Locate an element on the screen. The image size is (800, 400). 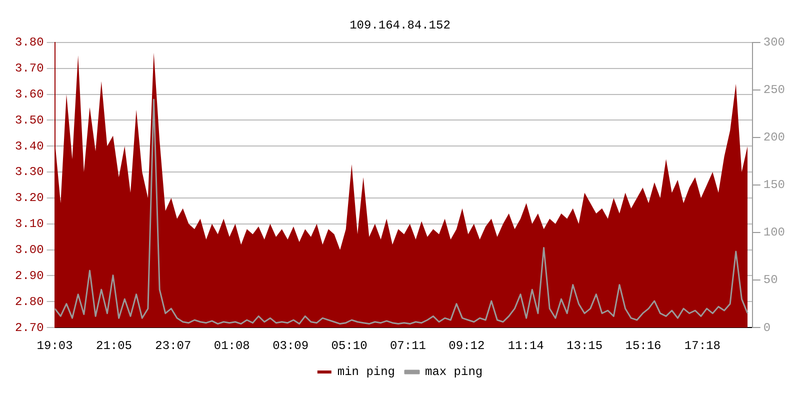
y2-tick-label: 300 is located at coordinates (774, 43).